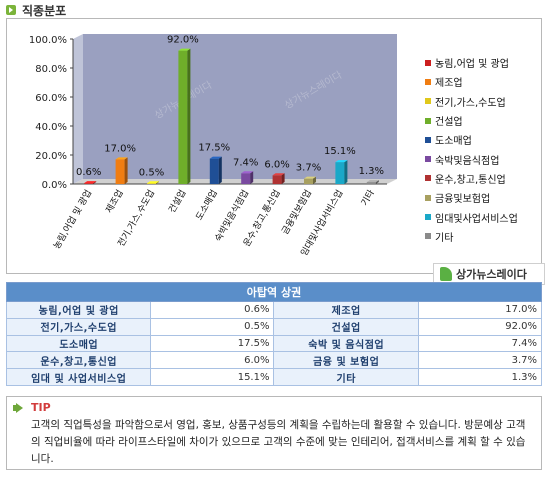 The height and width of the screenshot is (480, 548). Describe the element at coordinates (484, 236) in the screenshot. I see `legend-item: 기타` at that location.